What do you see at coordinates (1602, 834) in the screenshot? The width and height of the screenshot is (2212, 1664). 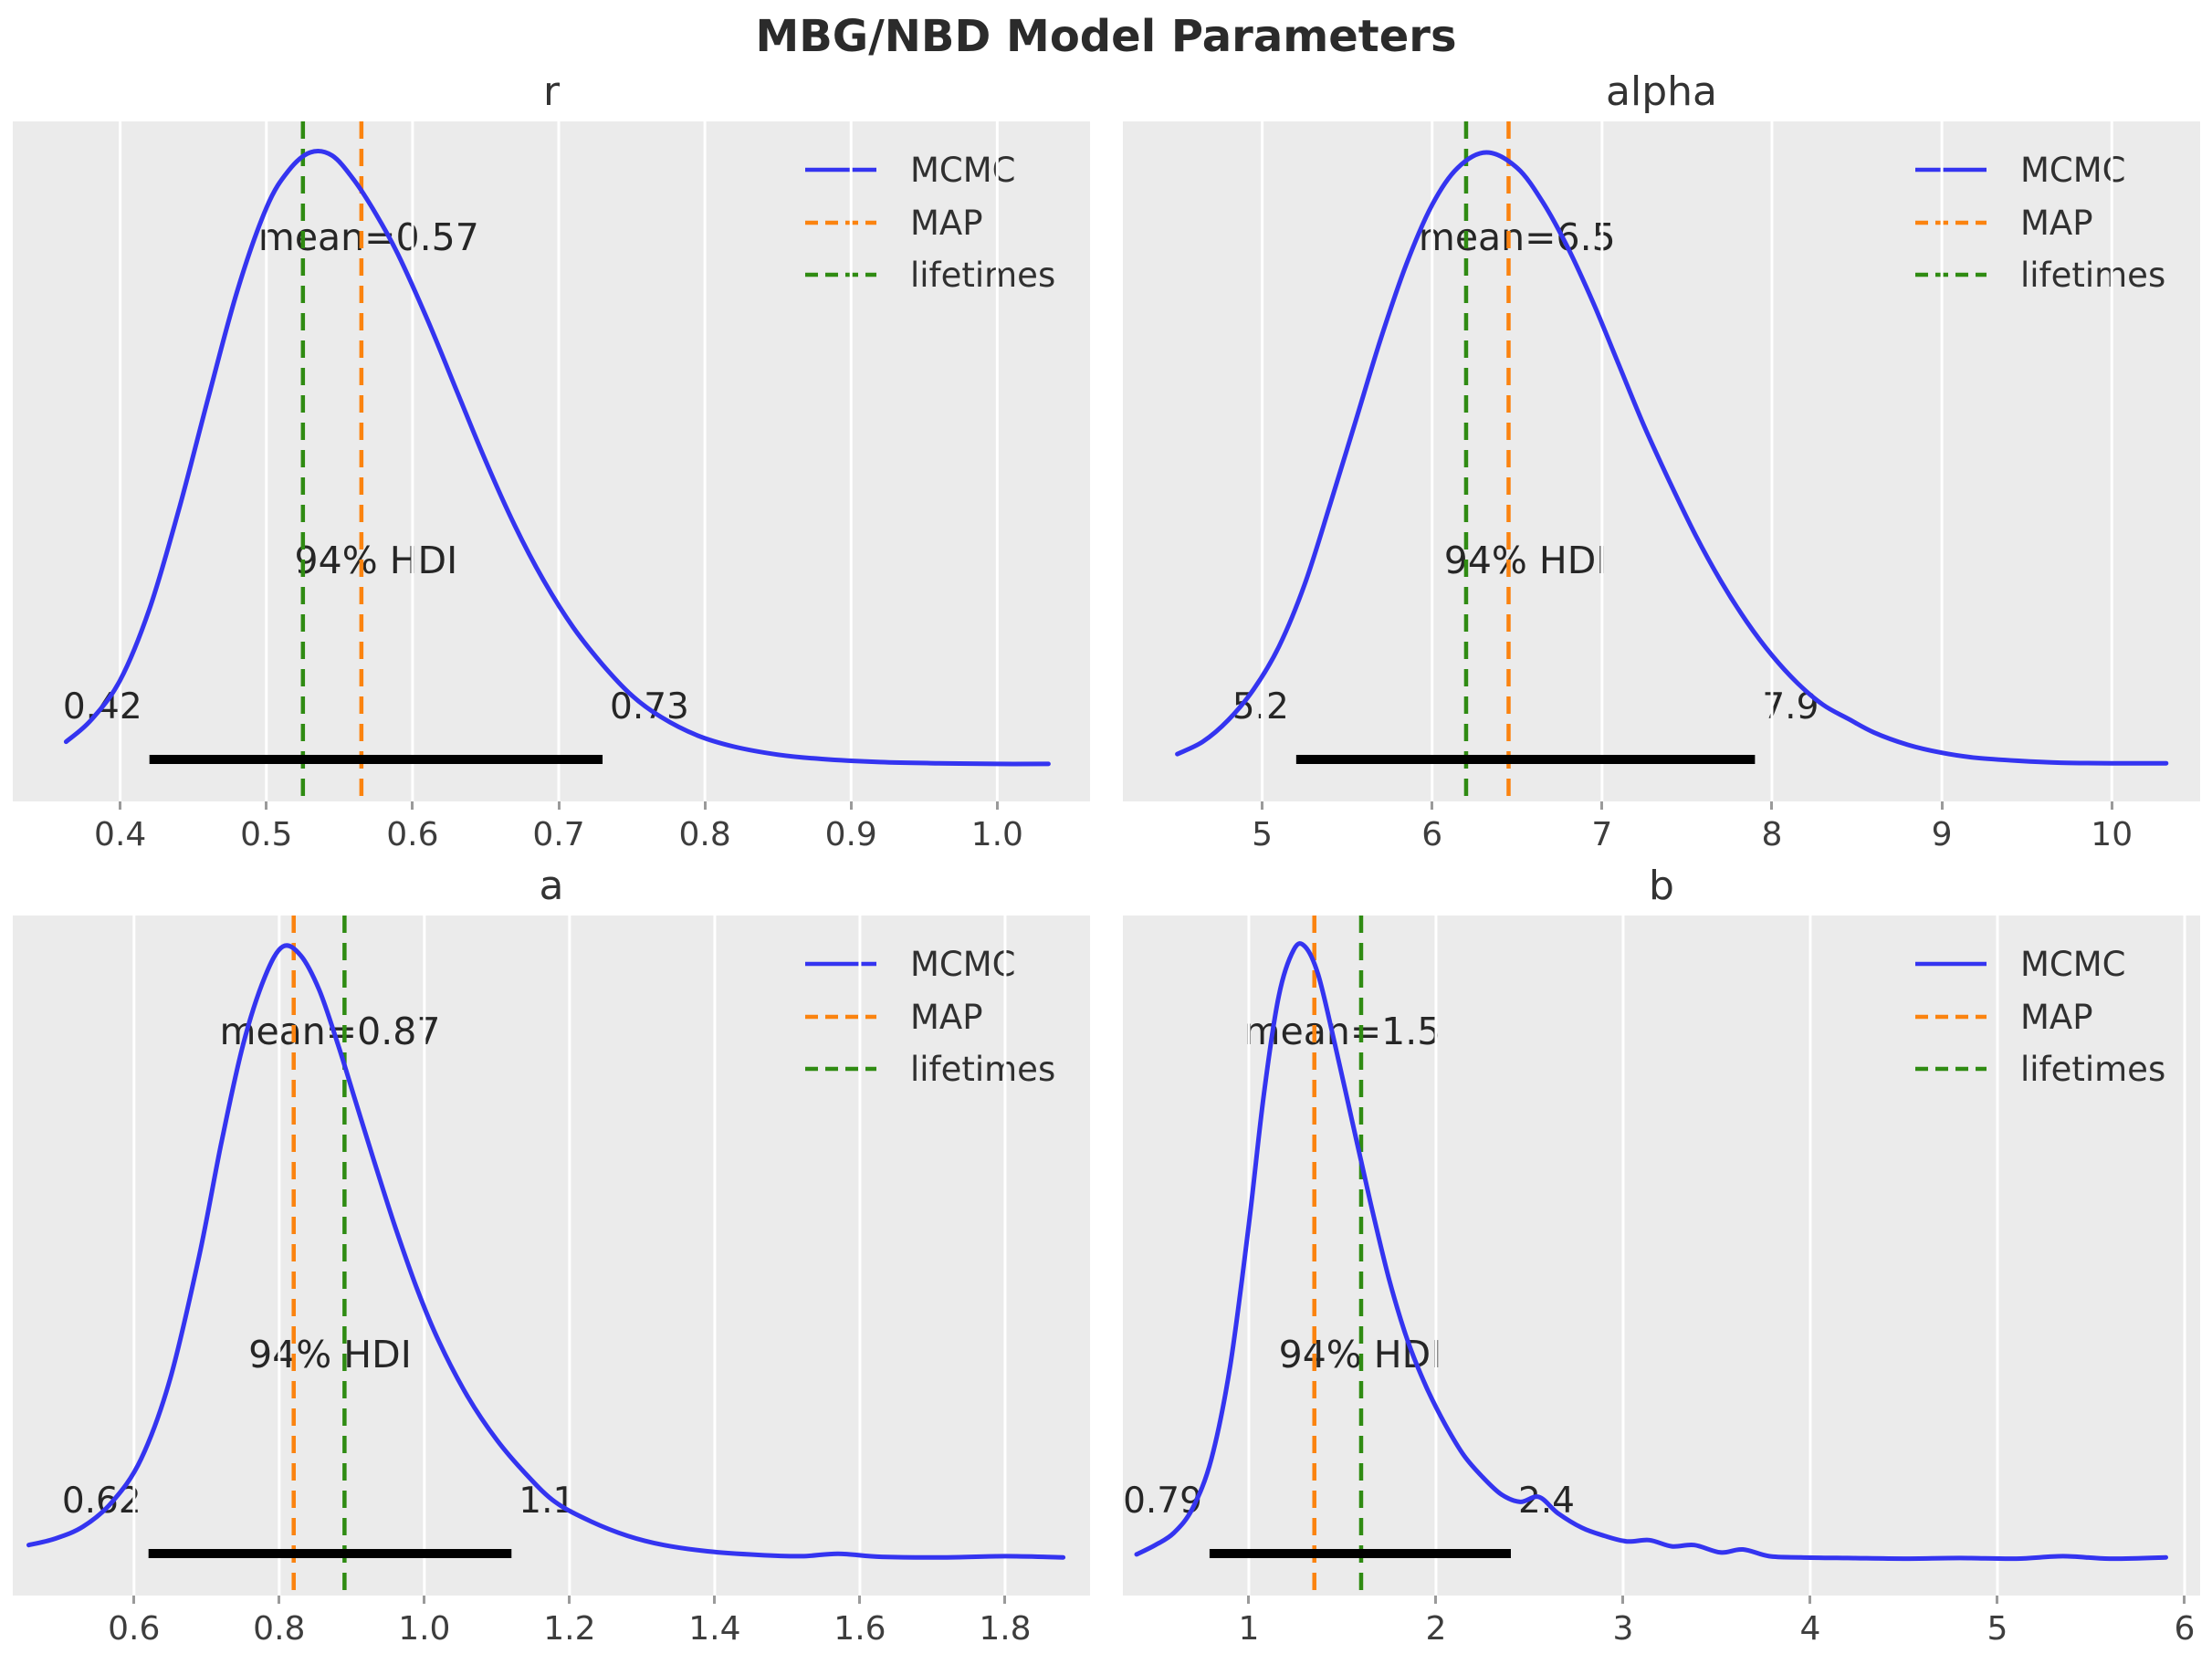 I see `x-tick-label: 7` at bounding box center [1602, 834].